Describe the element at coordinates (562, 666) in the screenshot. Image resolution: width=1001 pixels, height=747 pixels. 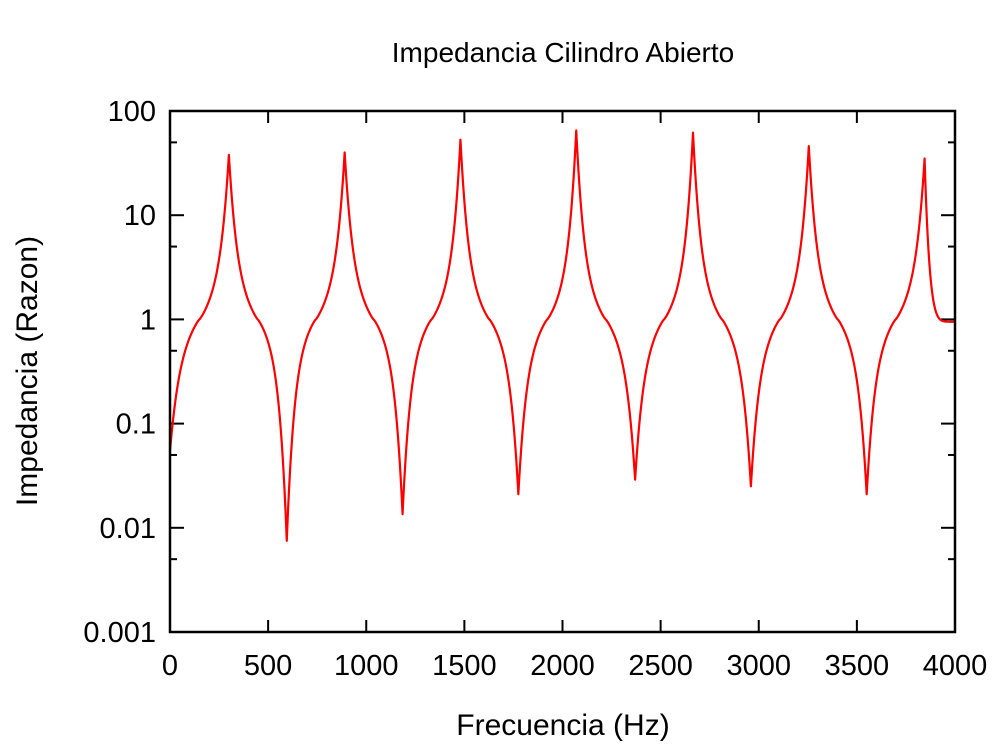
I see `x-tick-label: 2000` at that location.